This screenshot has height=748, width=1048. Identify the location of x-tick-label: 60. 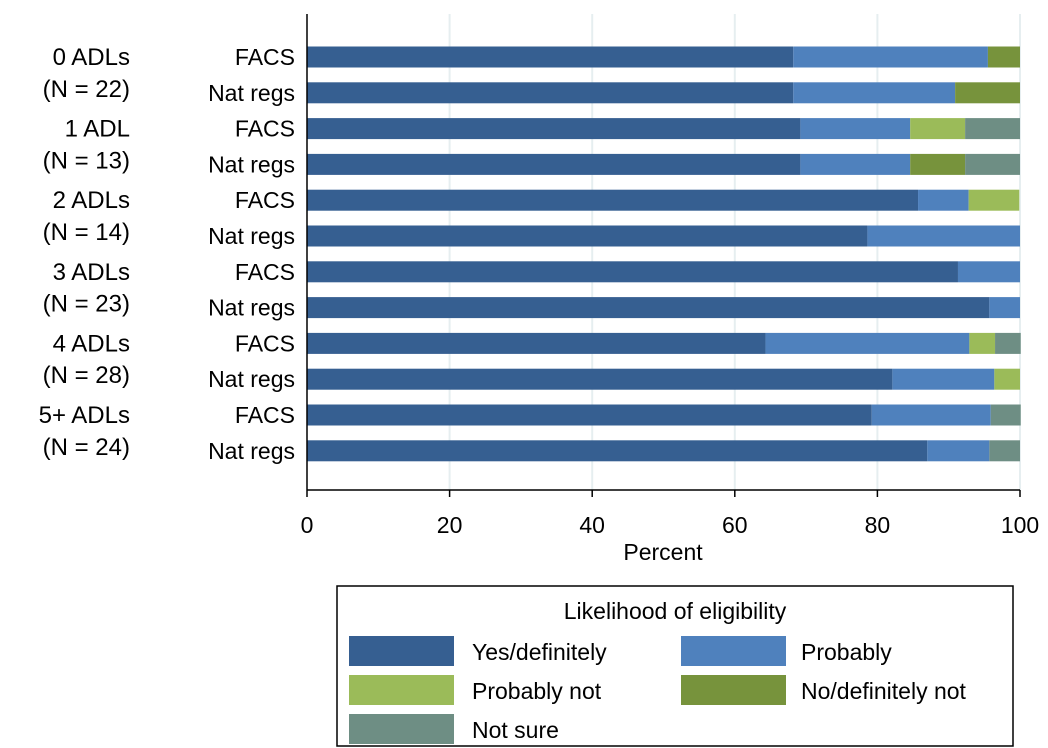
(735, 525).